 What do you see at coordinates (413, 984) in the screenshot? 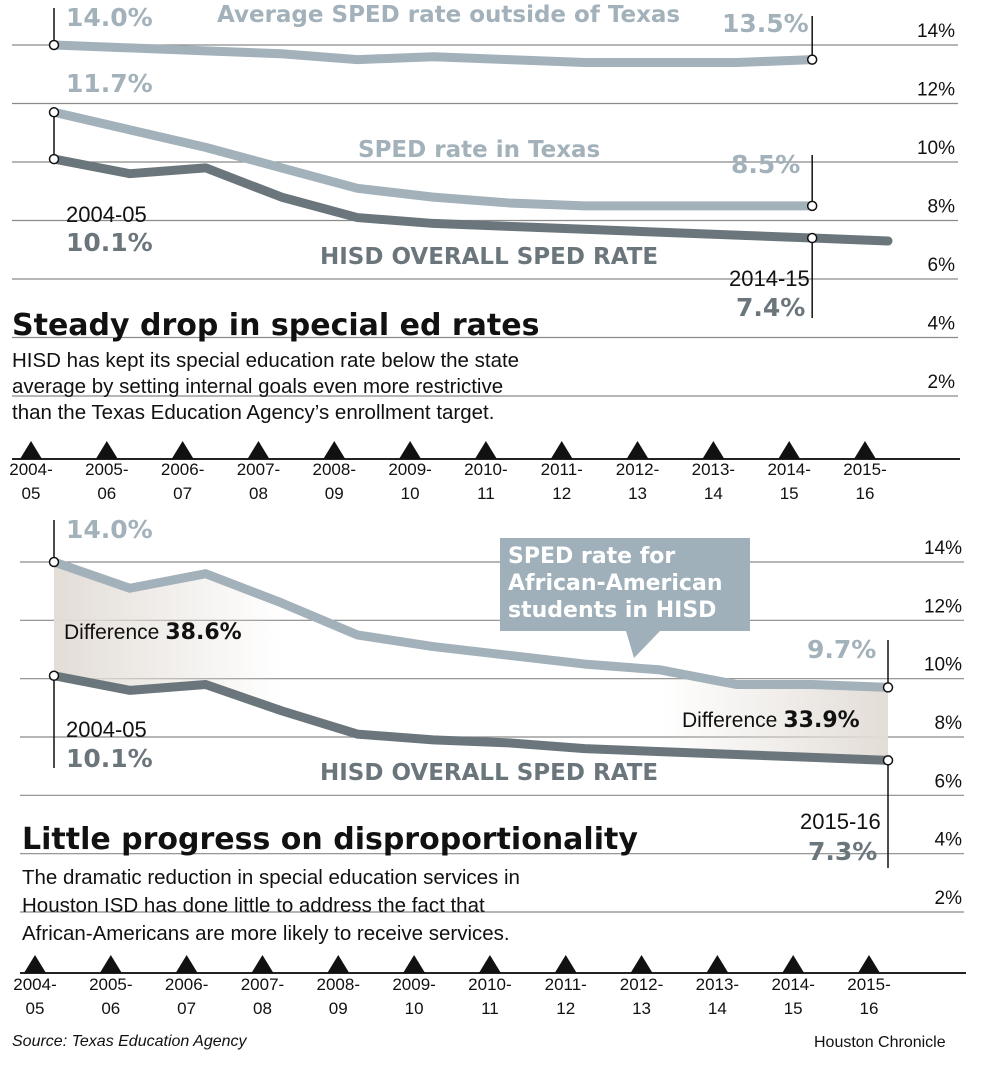
I see `x-tick-label-top: 2009-` at bounding box center [413, 984].